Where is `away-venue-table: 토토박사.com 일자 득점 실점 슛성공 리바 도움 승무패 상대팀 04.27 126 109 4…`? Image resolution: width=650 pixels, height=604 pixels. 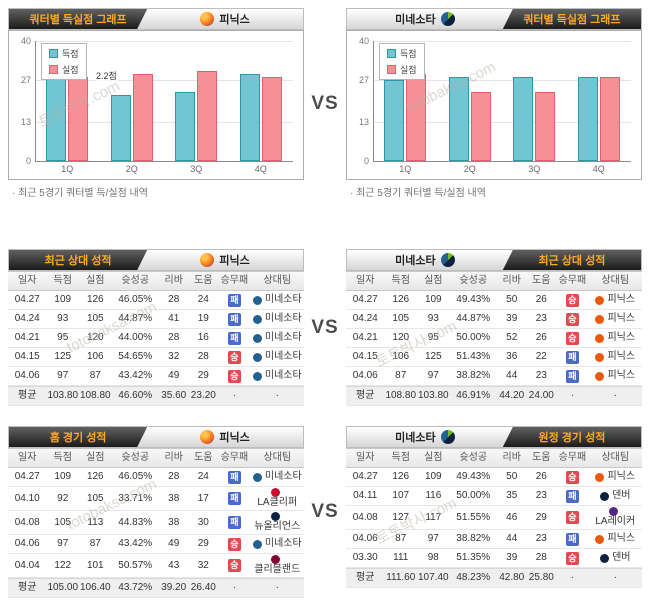 away-venue-table: 토토박사.com 일자 득점 실점 슛성공 리바 도움 승무패 상대팀 04.27 126 109 4… is located at coordinates (494, 518).